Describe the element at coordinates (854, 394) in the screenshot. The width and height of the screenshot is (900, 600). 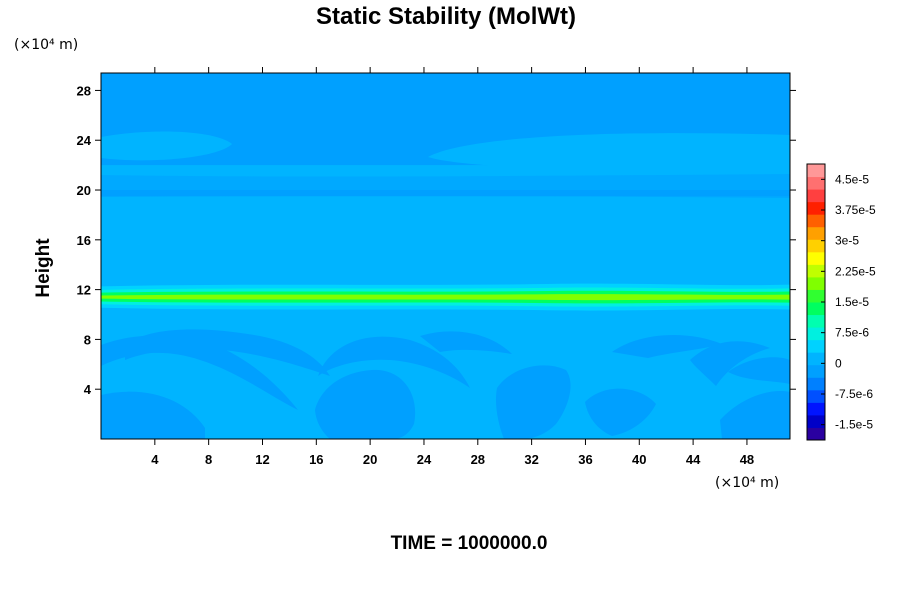
I see `colorbar-label-7: -7.5e-6` at that location.